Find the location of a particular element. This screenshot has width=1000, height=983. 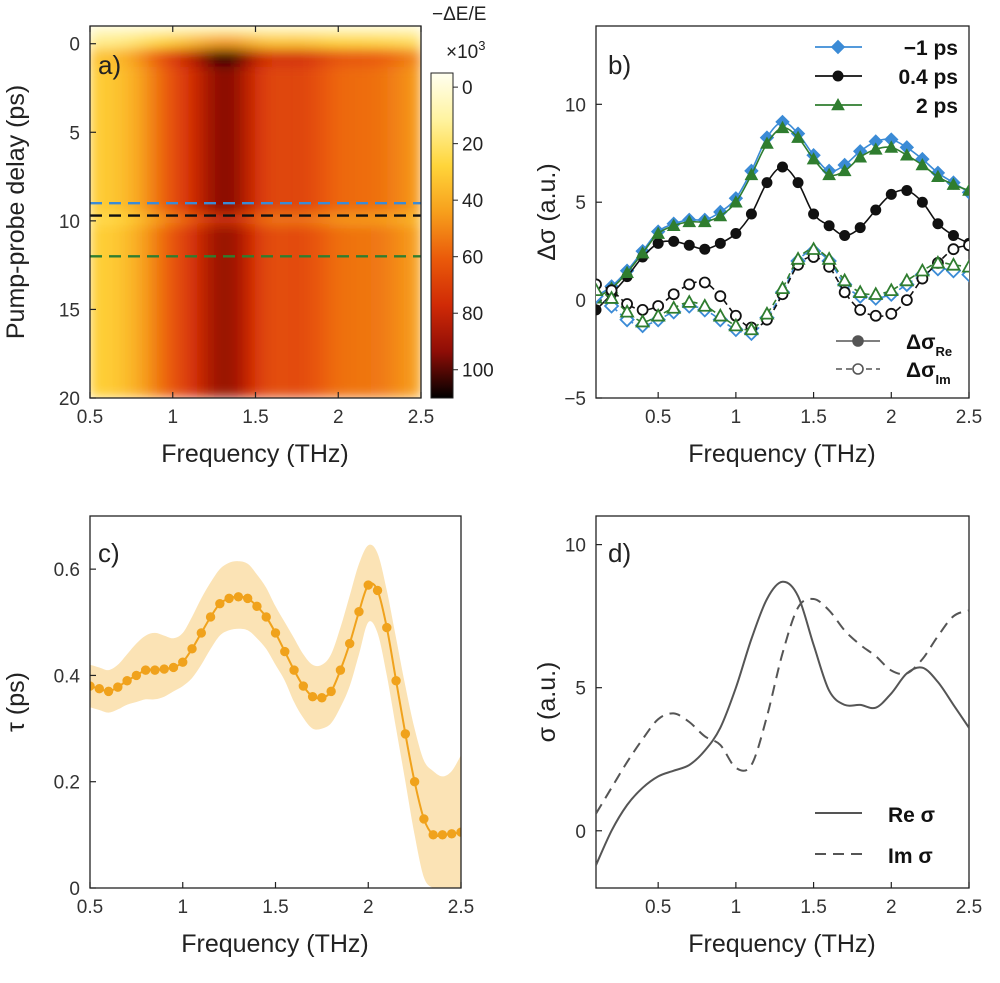

legend-label: ΔσRe is located at coordinates (929, 345).